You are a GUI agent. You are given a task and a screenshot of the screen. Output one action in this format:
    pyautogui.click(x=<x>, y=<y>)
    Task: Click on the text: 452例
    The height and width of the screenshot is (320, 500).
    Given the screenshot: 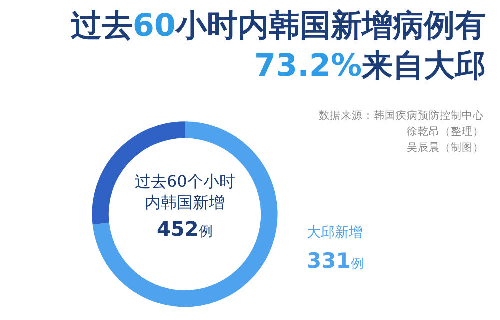 What is the action you would take?
    pyautogui.click(x=185, y=229)
    